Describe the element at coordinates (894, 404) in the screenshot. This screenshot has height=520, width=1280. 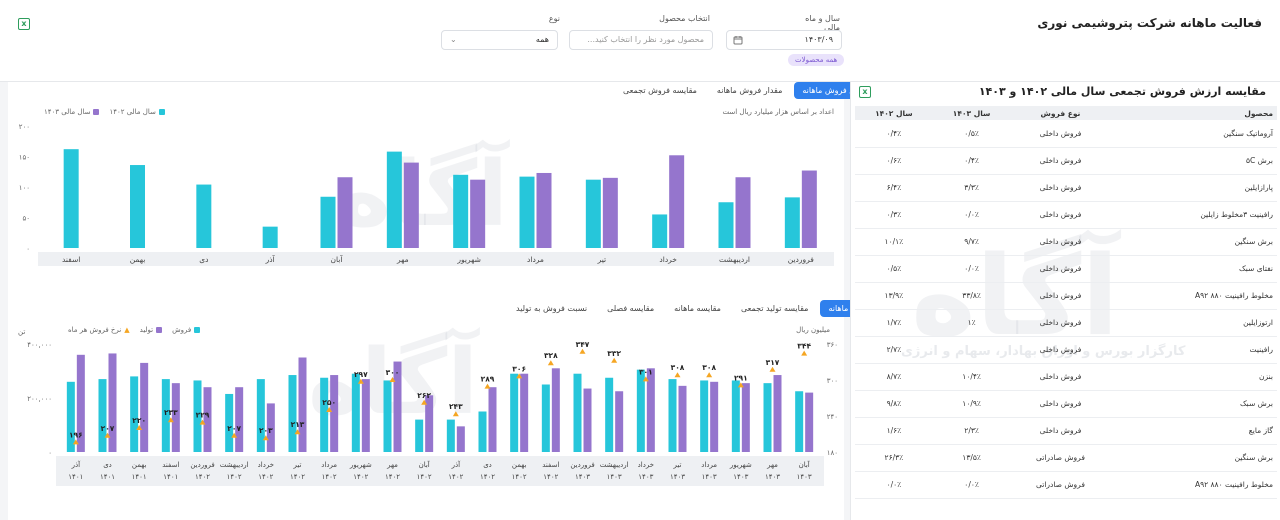
I see `cell-1402: ۹/۸٪` at that location.